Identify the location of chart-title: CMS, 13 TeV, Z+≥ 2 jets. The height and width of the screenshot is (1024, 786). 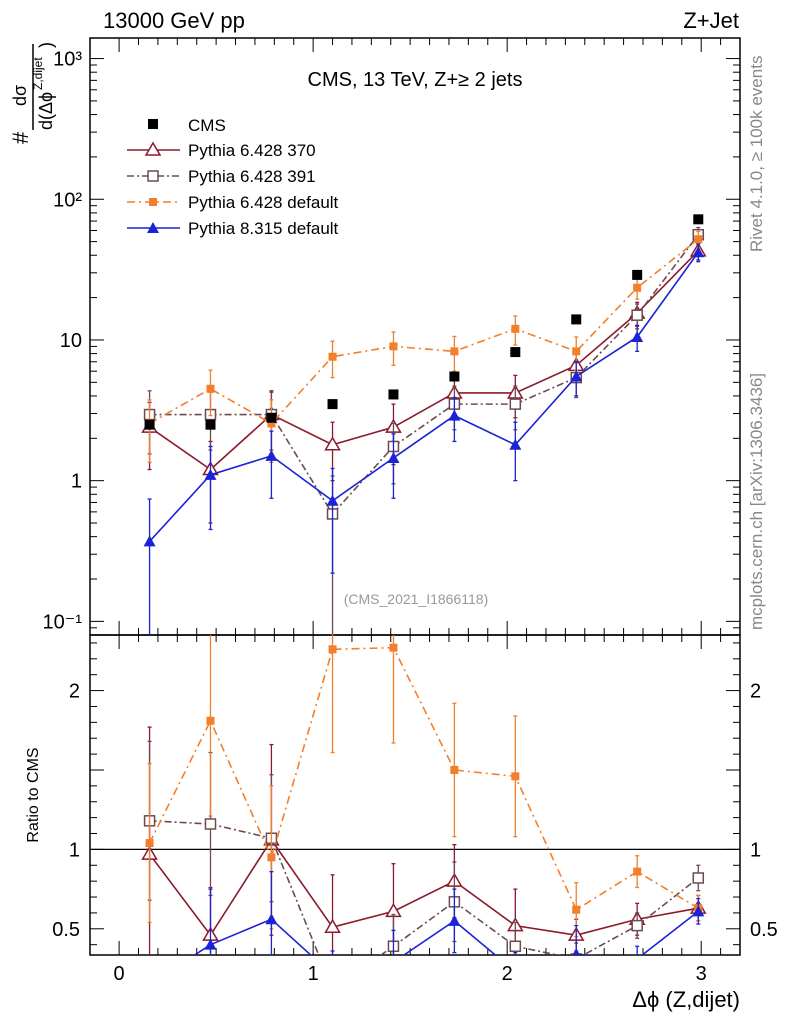
(415, 80).